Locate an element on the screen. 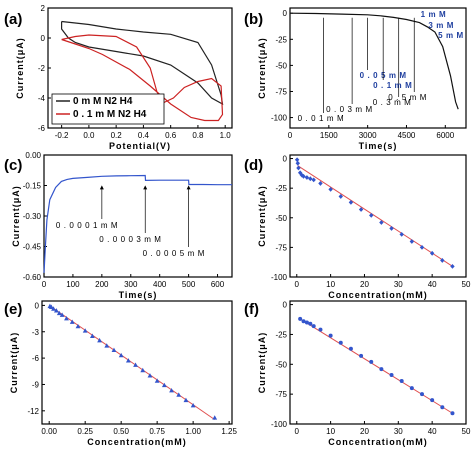 This screenshot has height=455, width=474. x-tick-label: 300 is located at coordinates (131, 284).